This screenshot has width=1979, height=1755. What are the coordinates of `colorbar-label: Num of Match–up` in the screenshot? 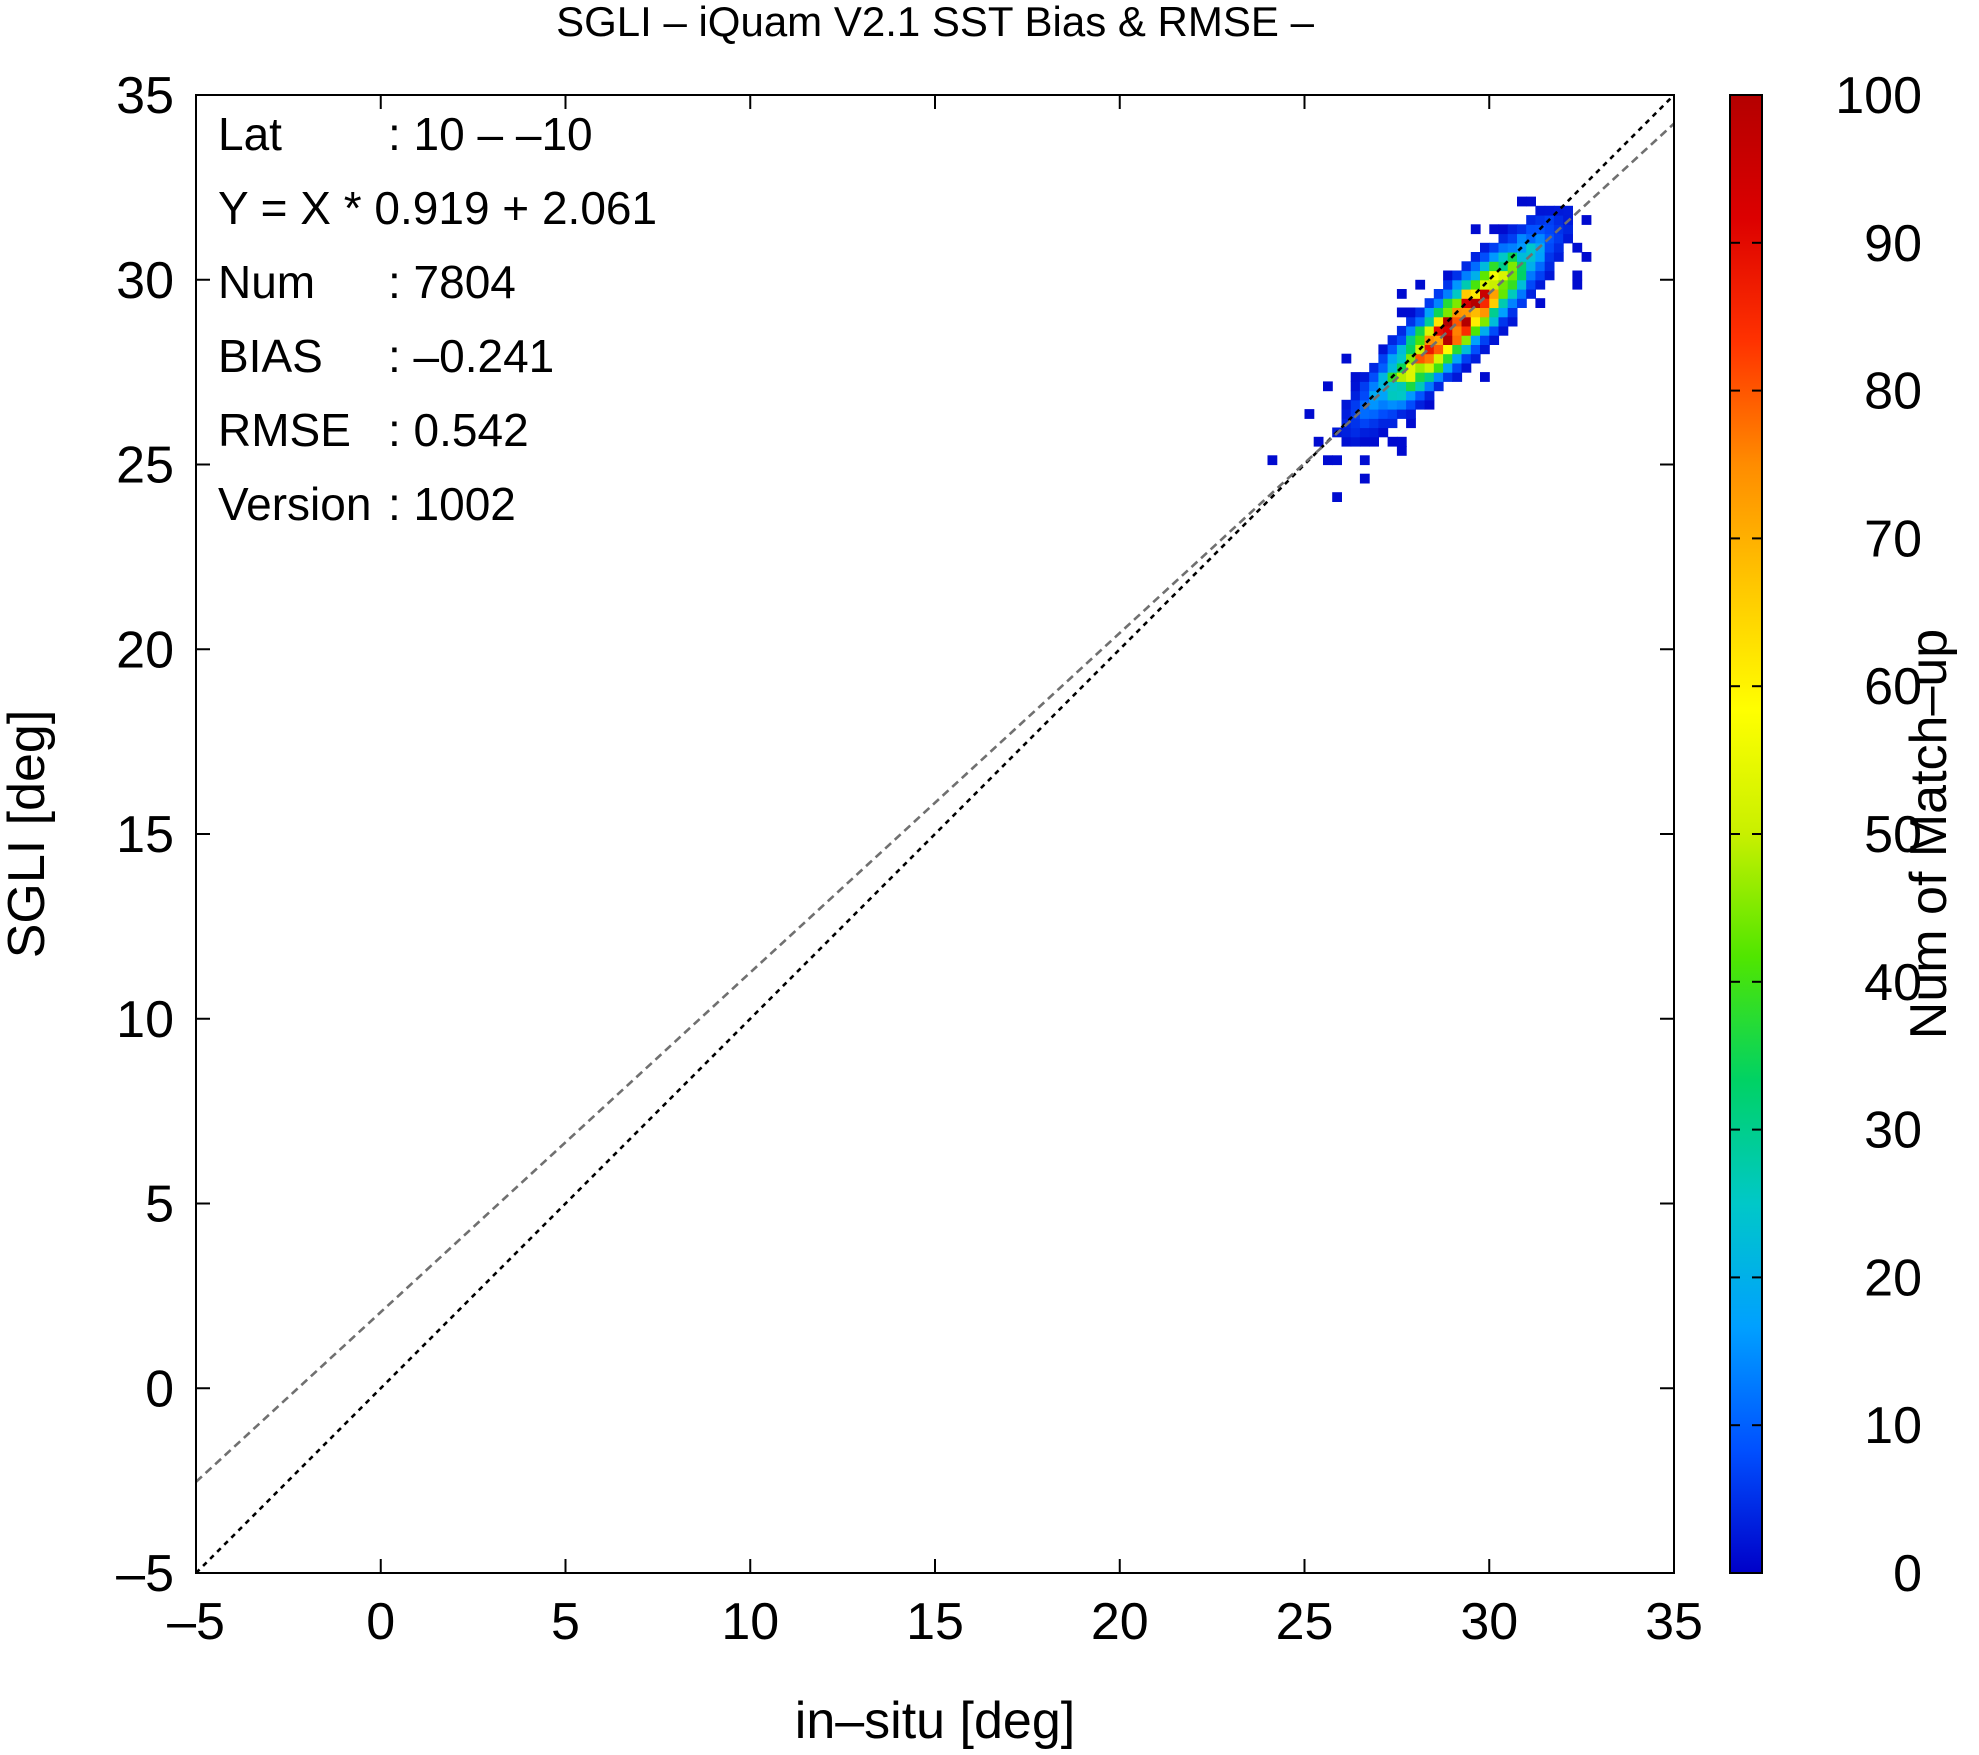 It's located at (1929, 834).